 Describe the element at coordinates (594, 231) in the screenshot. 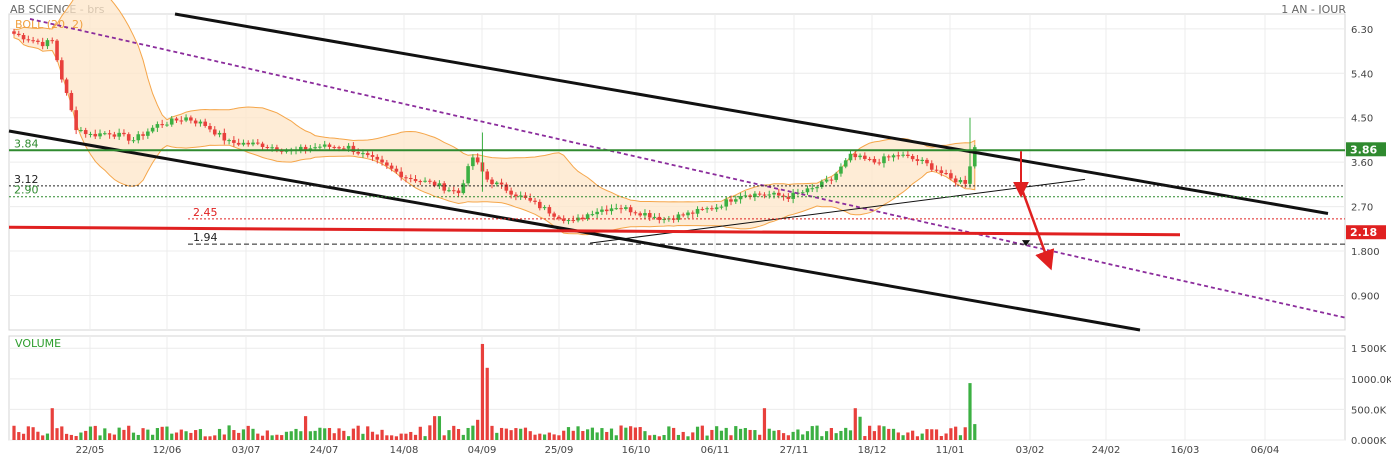

I see `red-support-line` at that location.